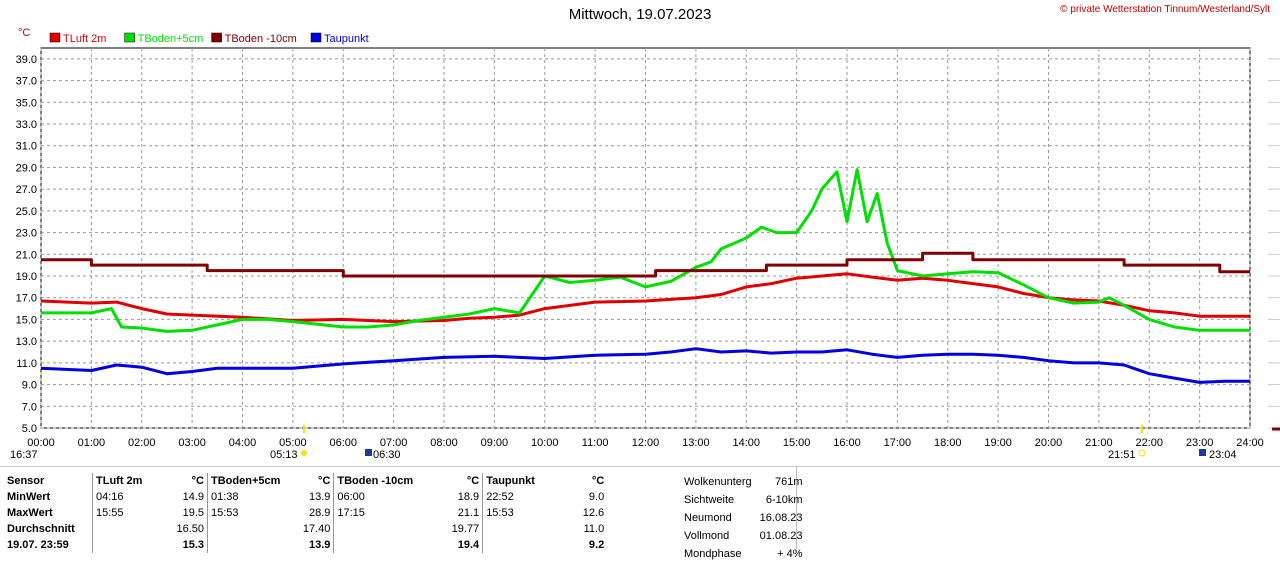 The height and width of the screenshot is (563, 1280). What do you see at coordinates (444, 443) in the screenshot?
I see `x-tick-label: 08:00` at bounding box center [444, 443].